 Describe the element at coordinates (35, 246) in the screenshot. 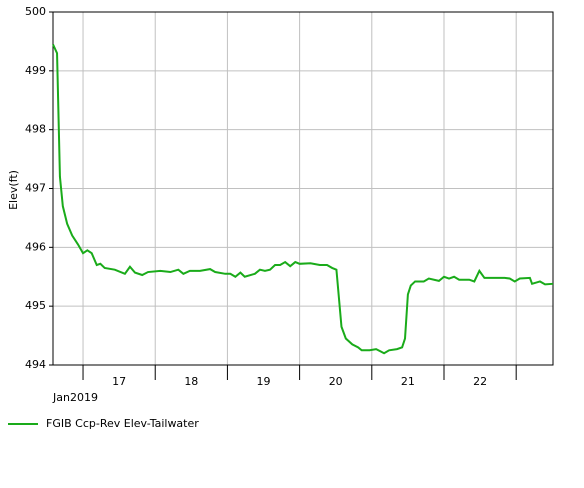

I see `y-tick-label: 496` at that location.